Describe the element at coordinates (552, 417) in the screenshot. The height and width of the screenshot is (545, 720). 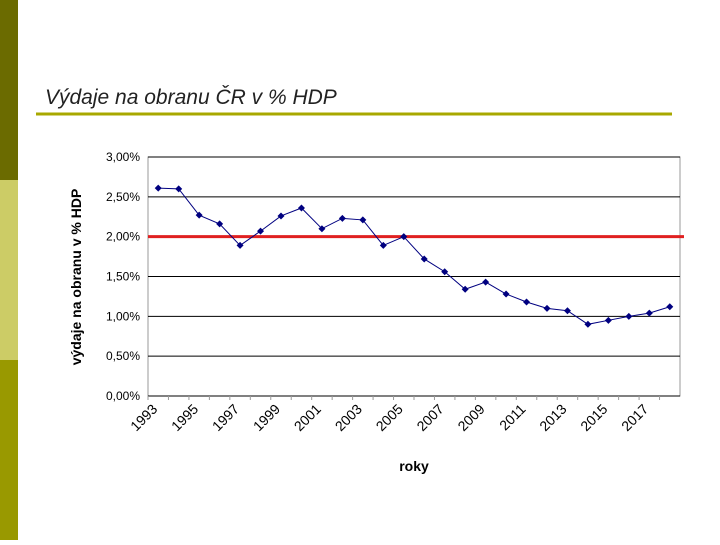
I see `x-tick-label: 2013` at that location.